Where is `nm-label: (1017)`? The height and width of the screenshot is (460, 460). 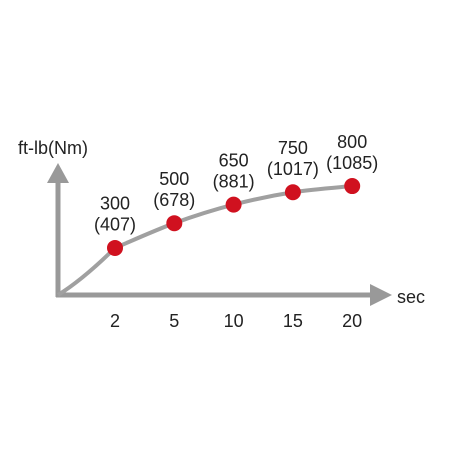 nm-label: (1017) is located at coordinates (293, 169).